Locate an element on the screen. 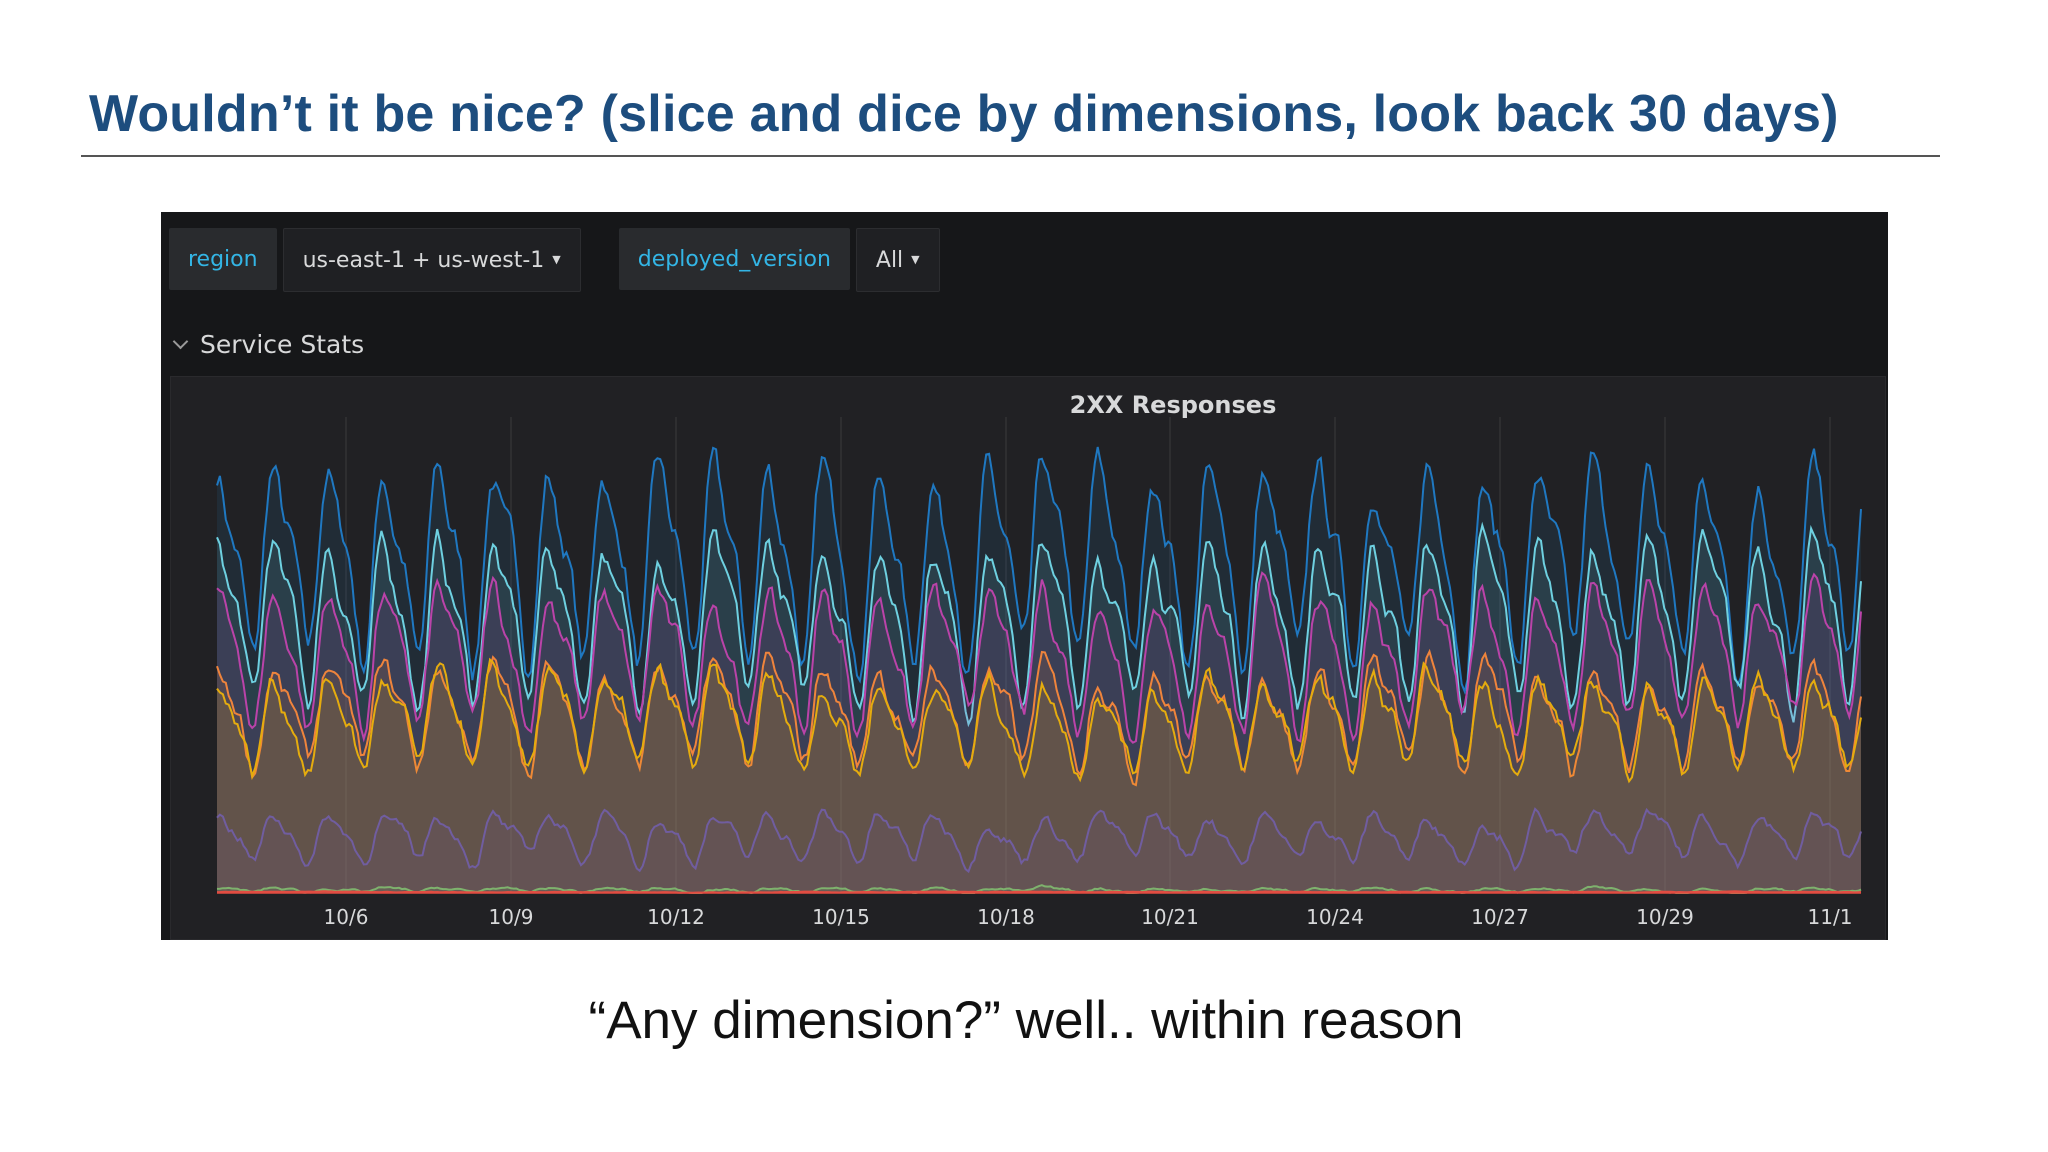  panel-title: 2XX Responses is located at coordinates (1173, 405).